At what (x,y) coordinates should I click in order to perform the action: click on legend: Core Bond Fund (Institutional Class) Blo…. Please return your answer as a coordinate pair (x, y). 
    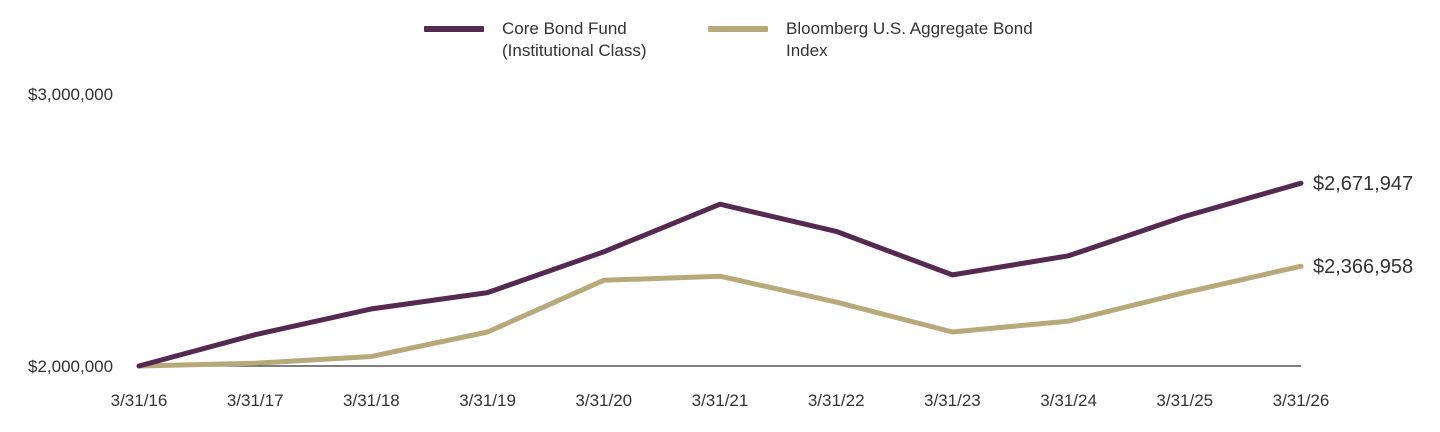
    Looking at the image, I should click on (720, 43).